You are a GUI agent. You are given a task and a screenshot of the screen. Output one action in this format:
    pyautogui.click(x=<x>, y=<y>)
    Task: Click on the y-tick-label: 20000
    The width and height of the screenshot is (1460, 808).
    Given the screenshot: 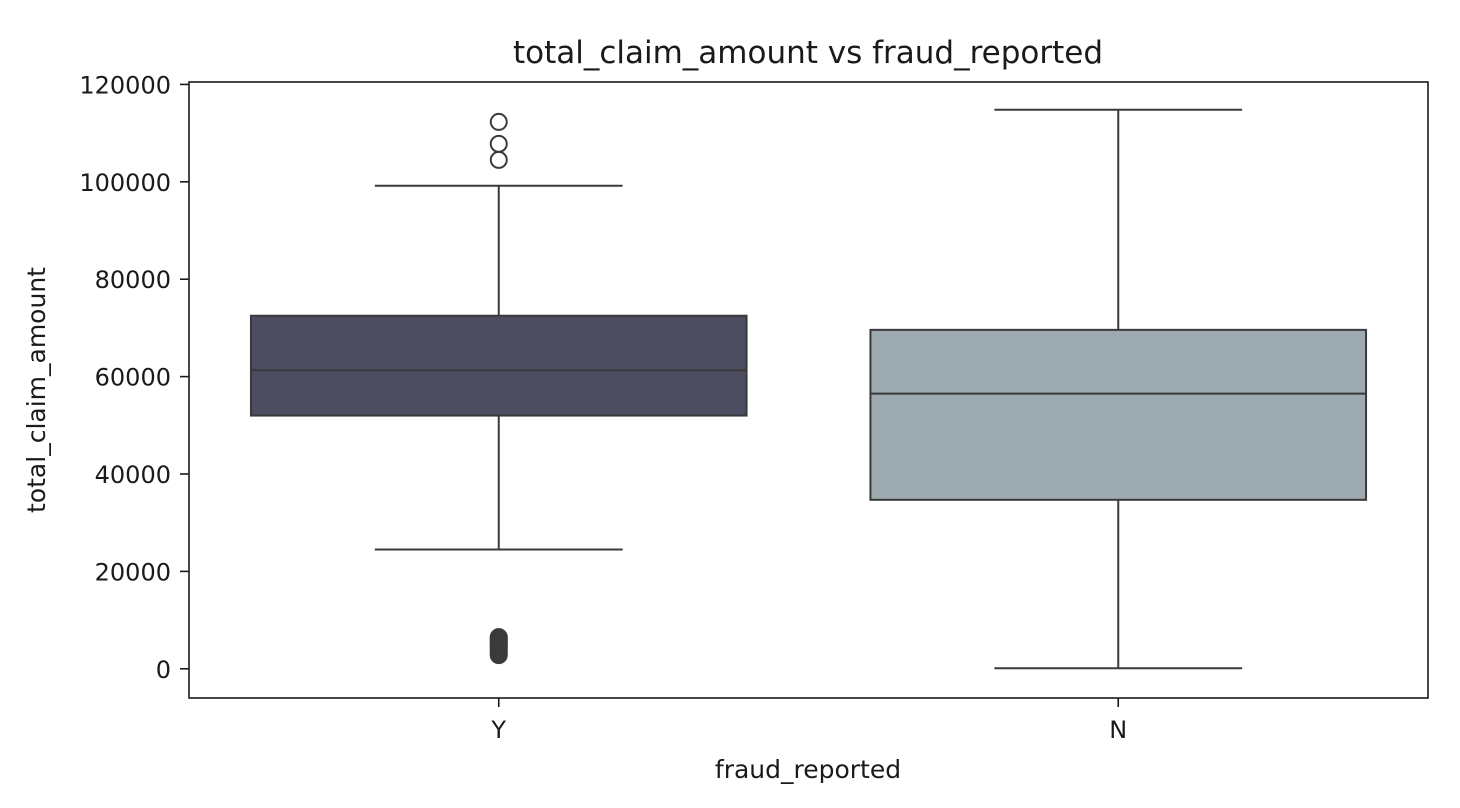 What is the action you would take?
    pyautogui.click(x=133, y=572)
    